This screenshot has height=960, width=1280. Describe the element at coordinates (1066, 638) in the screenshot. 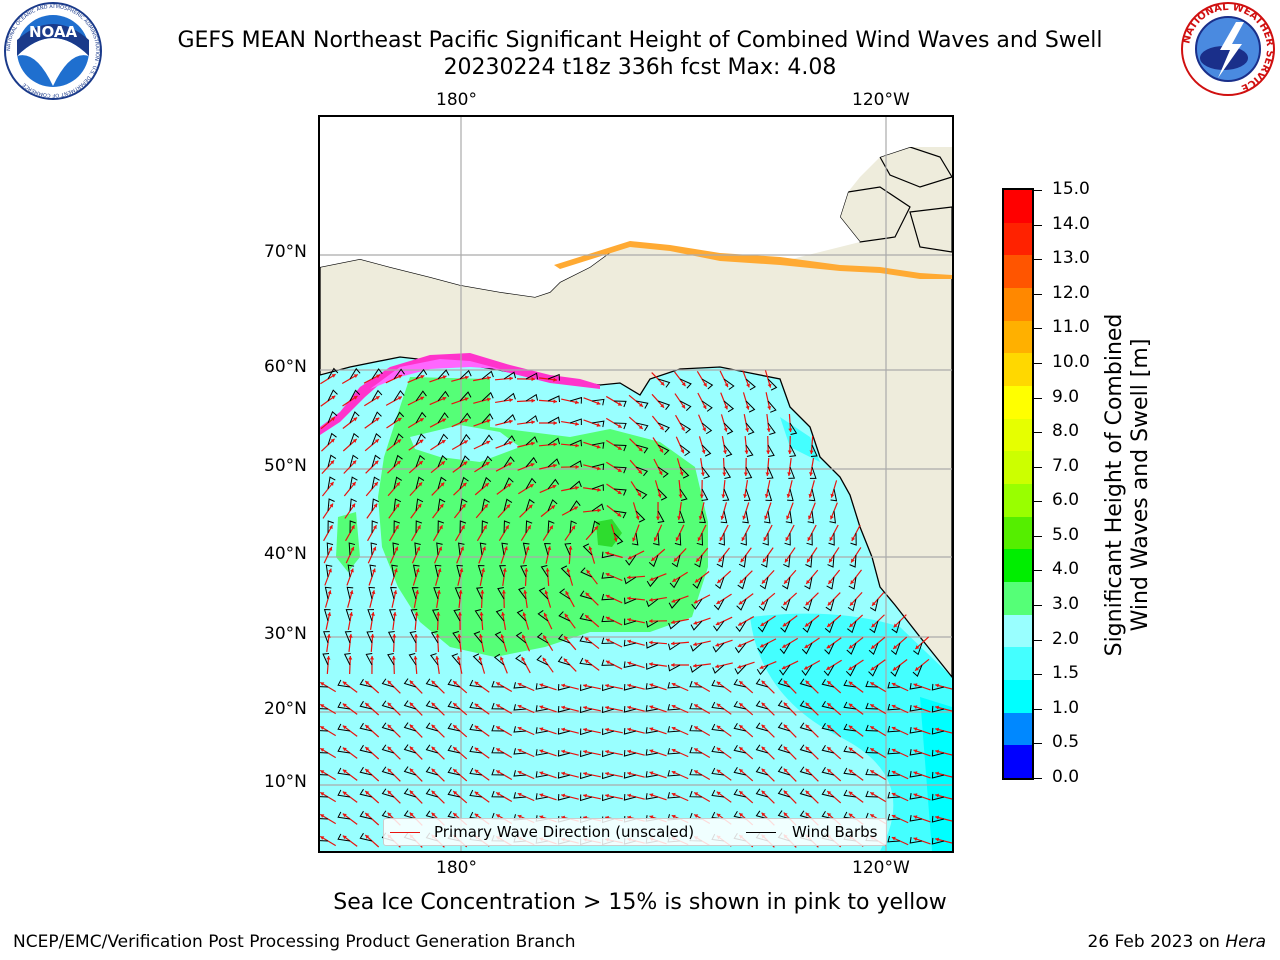

I see `colorbar-tick-label: 2.0` at that location.